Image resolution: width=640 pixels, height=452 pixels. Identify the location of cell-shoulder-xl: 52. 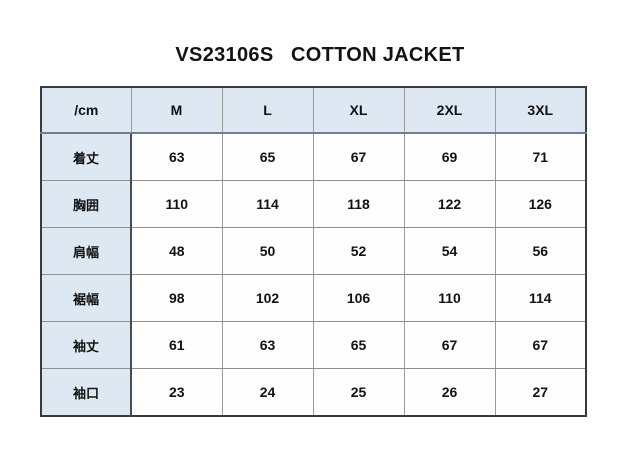
(358, 251).